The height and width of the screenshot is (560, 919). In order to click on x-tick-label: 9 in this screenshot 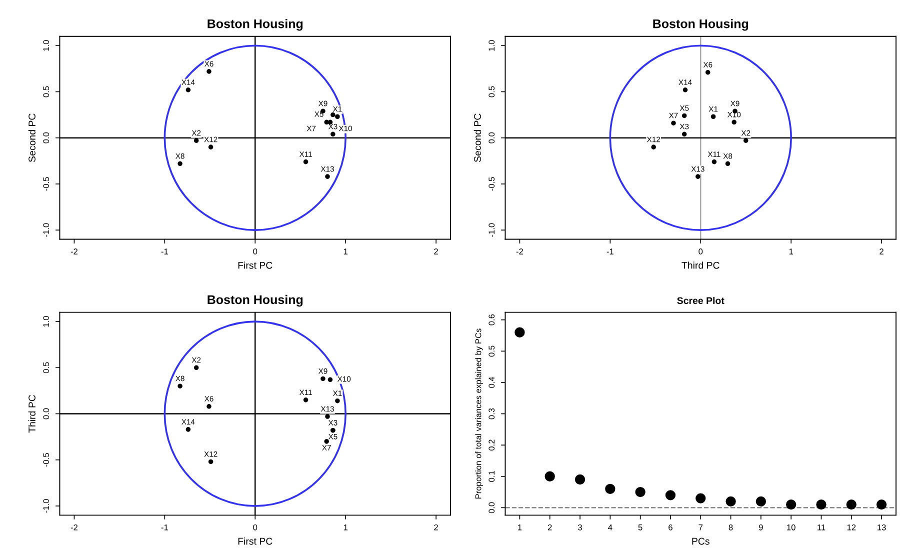, I will do `click(761, 527)`.